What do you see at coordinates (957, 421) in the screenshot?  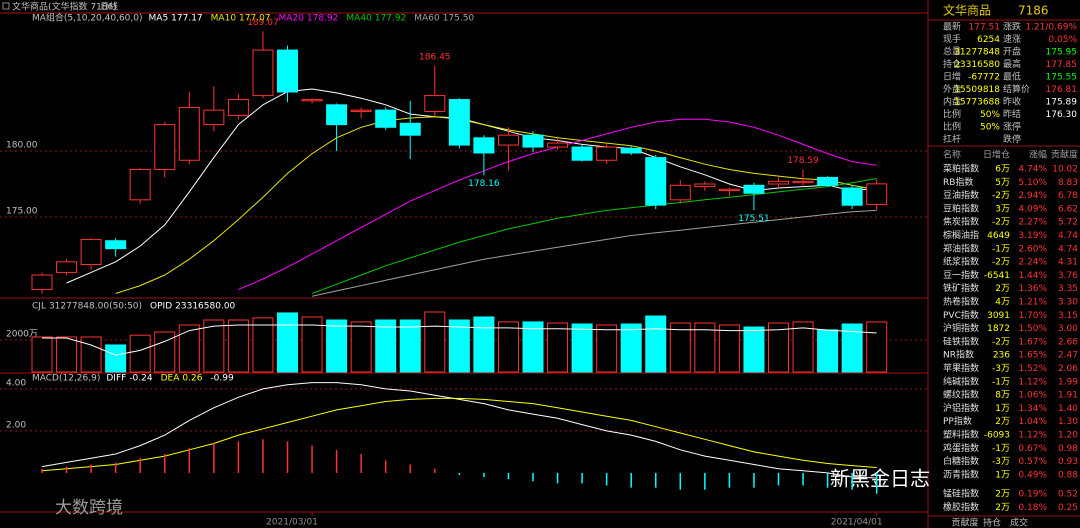 I see `ranking-cell: PP指数` at bounding box center [957, 421].